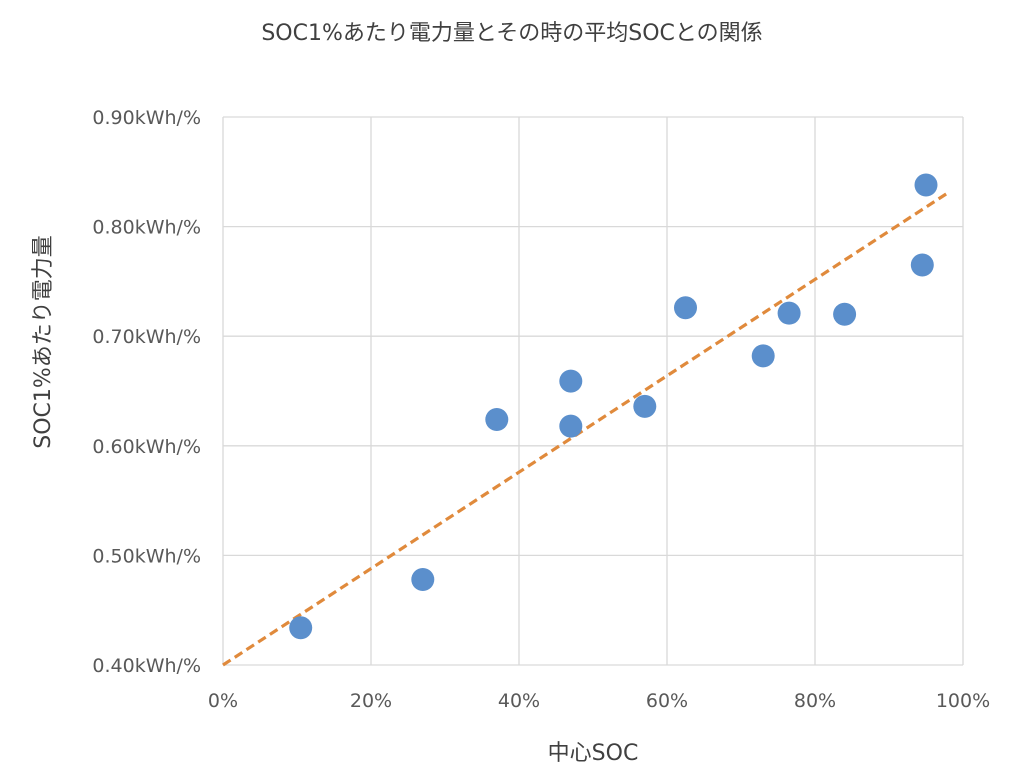 The width and height of the screenshot is (1024, 781). I want to click on x-tick-label: 40%, so click(519, 701).